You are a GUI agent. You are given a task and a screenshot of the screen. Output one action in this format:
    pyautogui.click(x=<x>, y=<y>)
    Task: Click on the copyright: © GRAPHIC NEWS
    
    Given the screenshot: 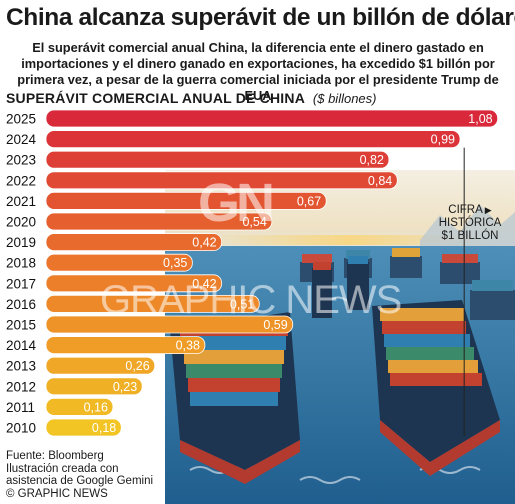 What is the action you would take?
    pyautogui.click(x=57, y=493)
    